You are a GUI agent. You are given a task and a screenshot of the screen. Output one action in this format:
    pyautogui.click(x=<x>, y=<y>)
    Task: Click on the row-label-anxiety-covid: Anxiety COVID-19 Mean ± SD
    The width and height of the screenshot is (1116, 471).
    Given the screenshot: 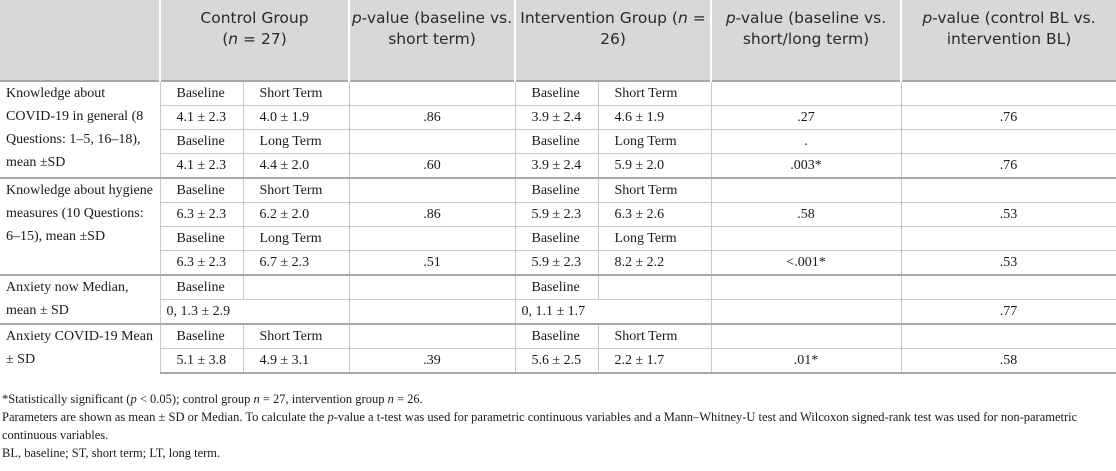 What is the action you would take?
    pyautogui.click(x=80, y=348)
    